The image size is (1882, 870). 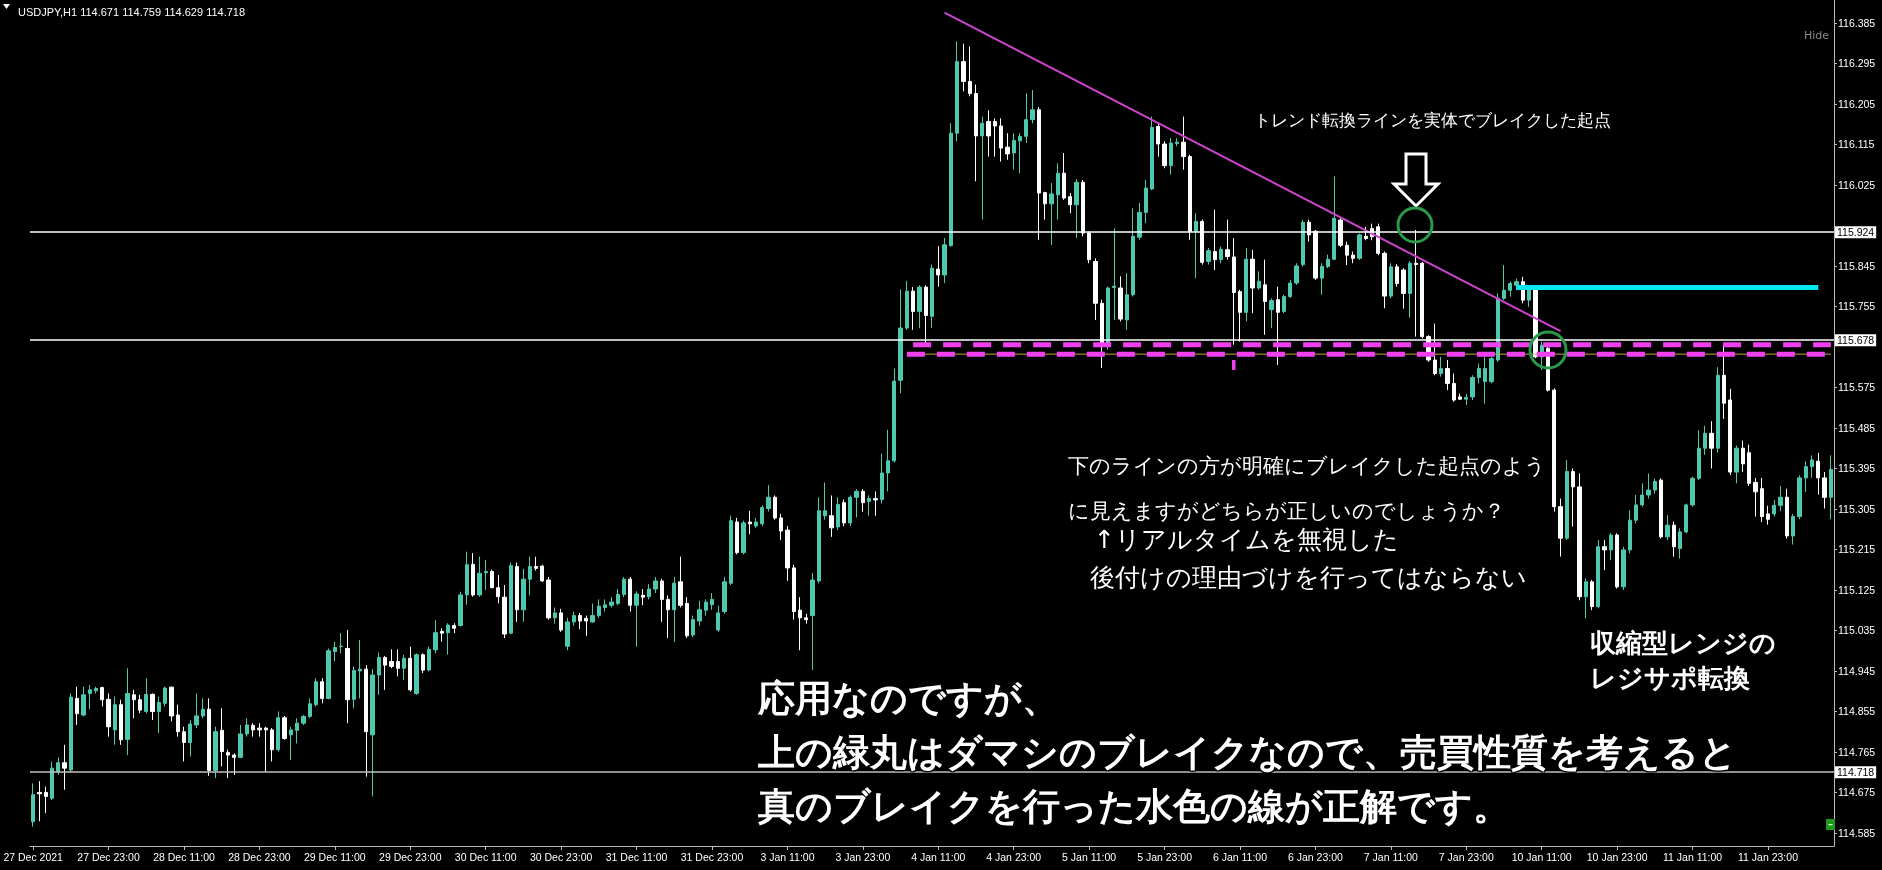 What do you see at coordinates (1857, 468) in the screenshot?
I see `y-tick-label: 115.395` at bounding box center [1857, 468].